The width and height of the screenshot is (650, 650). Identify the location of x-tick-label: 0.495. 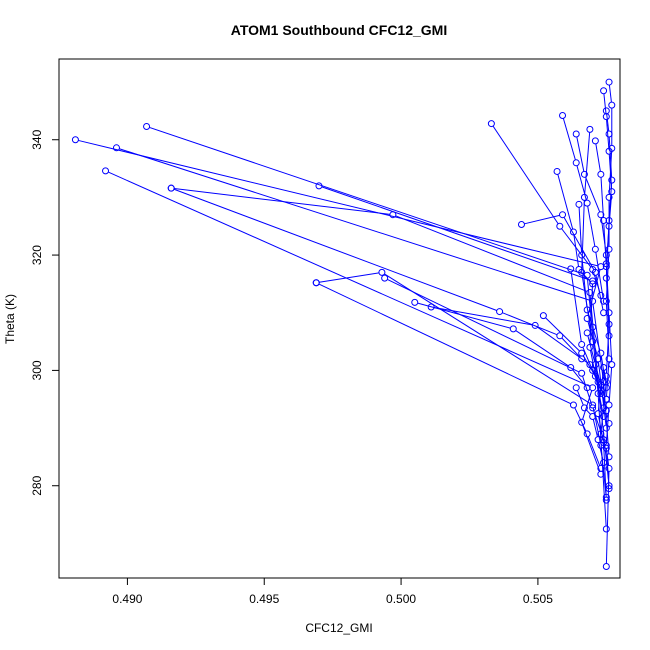
(264, 599).